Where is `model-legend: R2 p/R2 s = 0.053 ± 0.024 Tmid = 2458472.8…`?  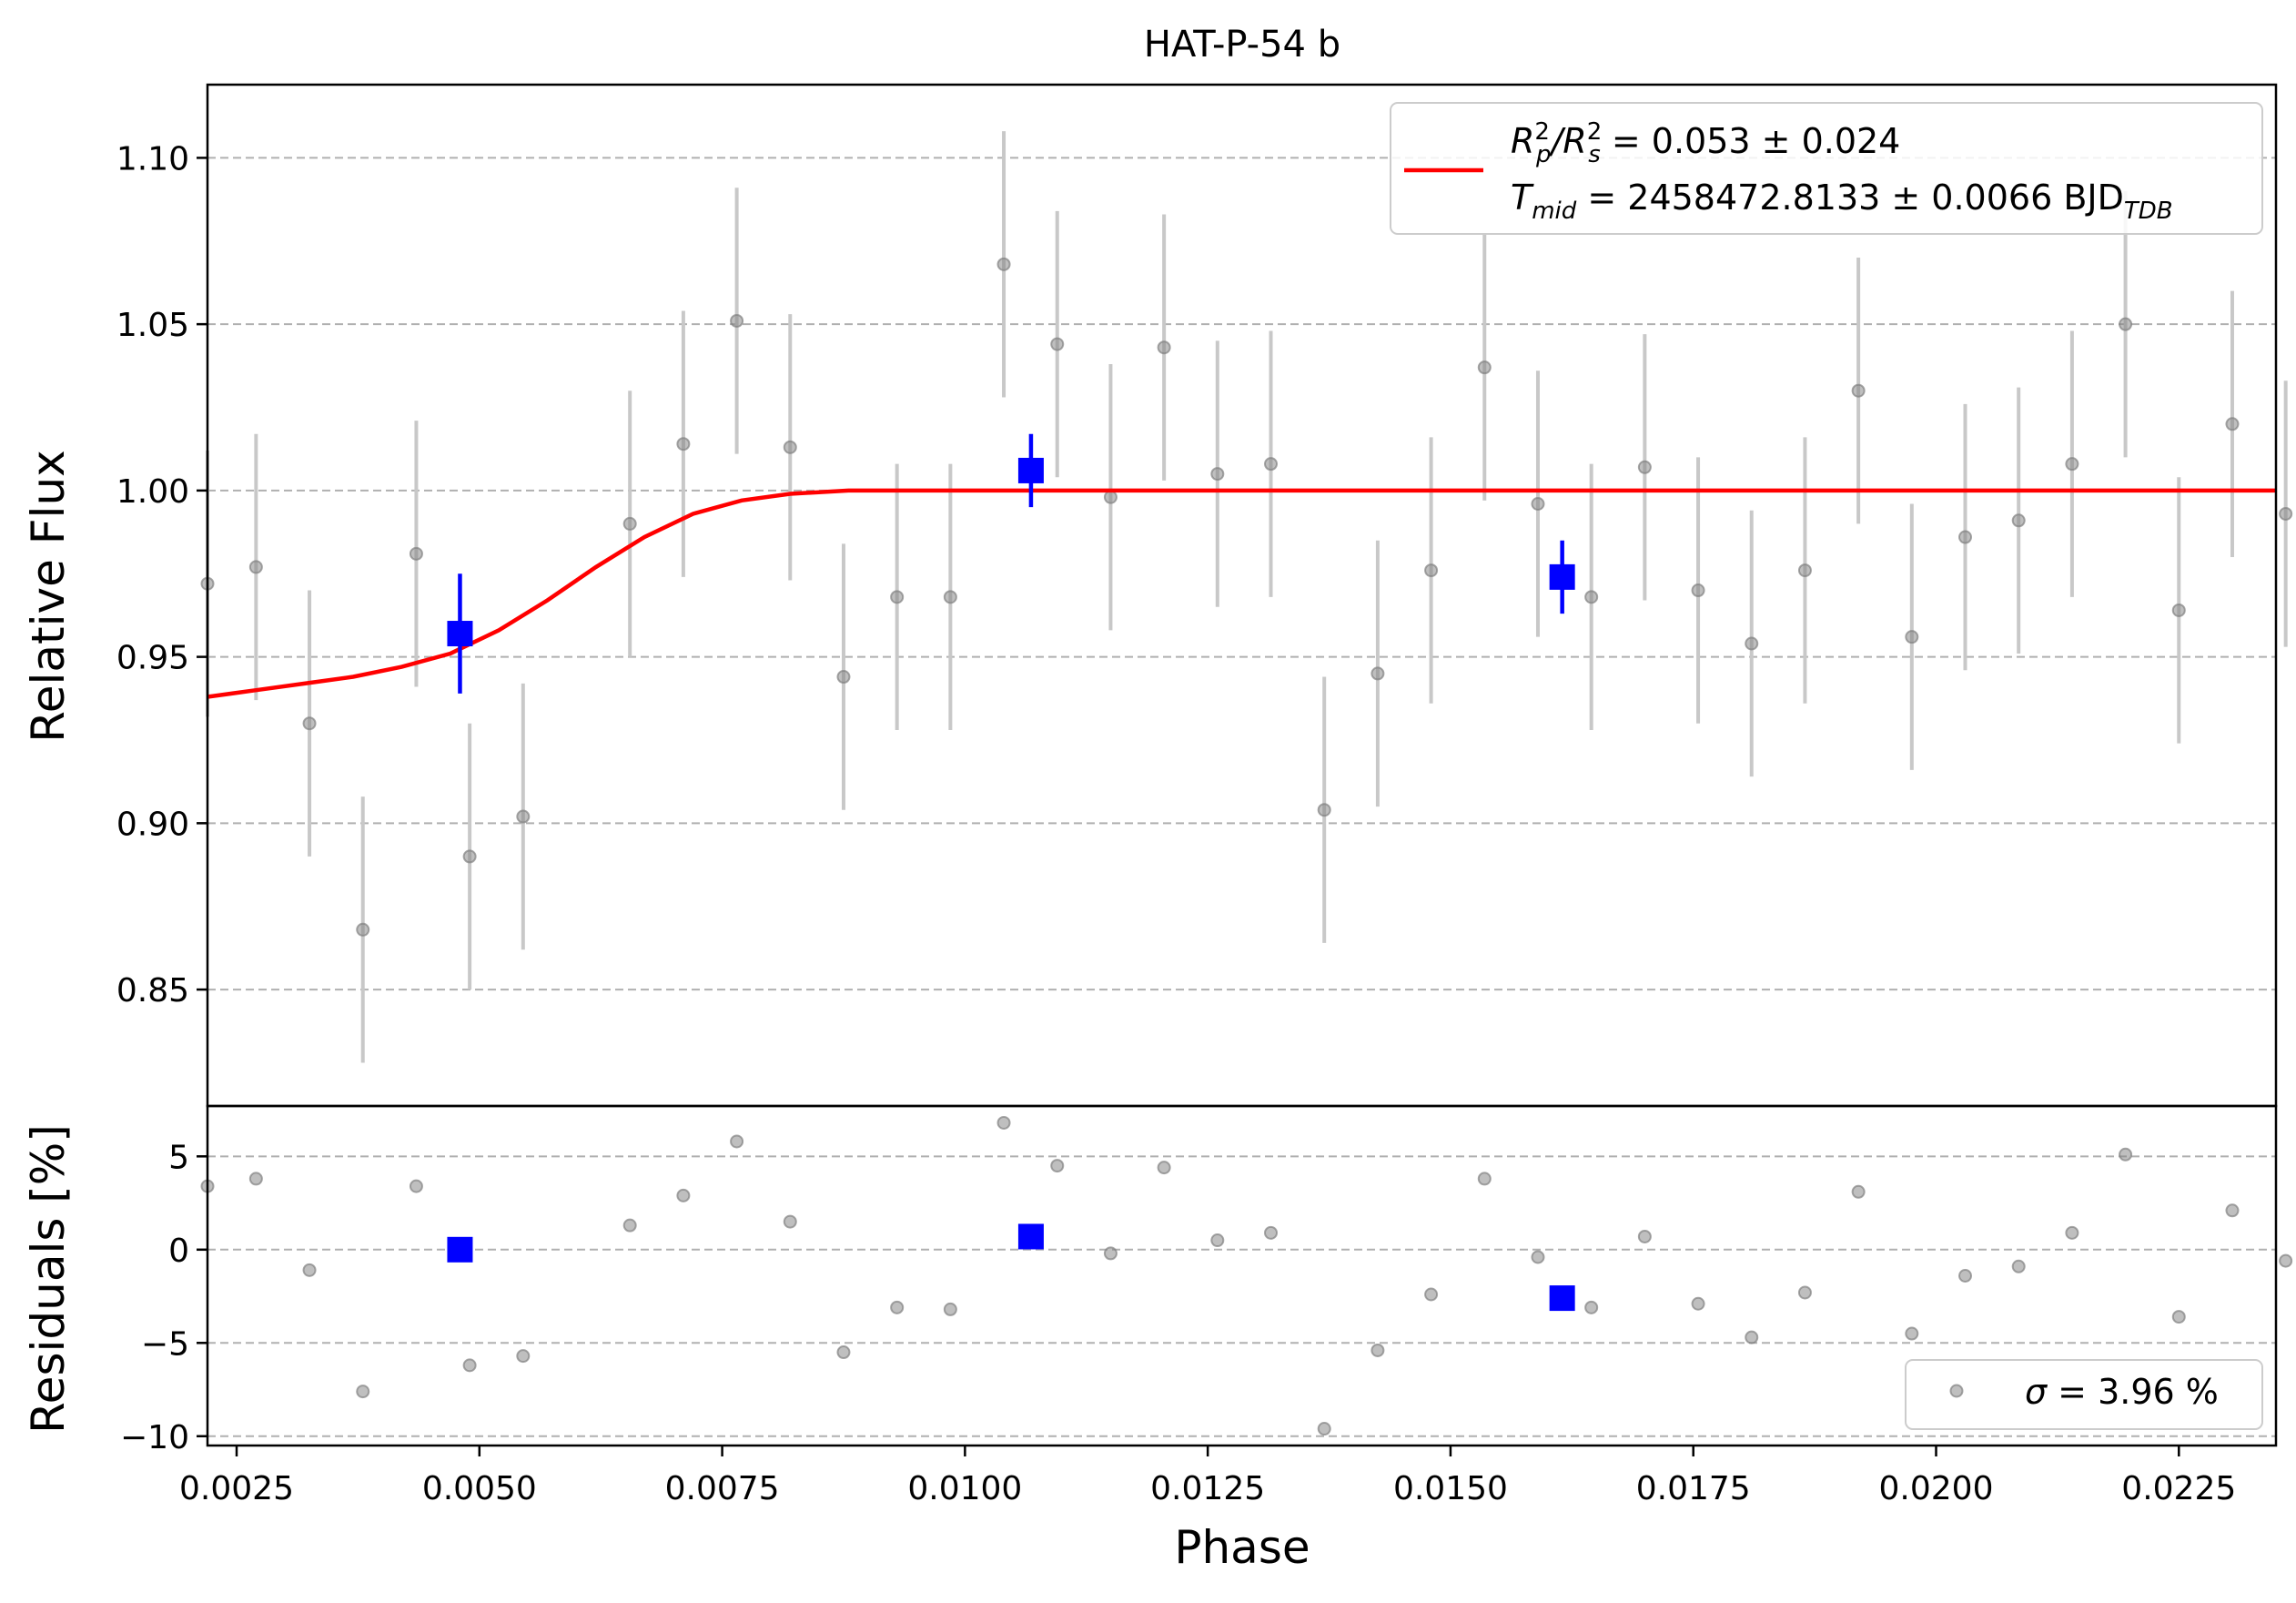
model-legend: R2 p/R2 s = 0.053 ± 0.024 Tmid = 2458472.8… is located at coordinates (1827, 168).